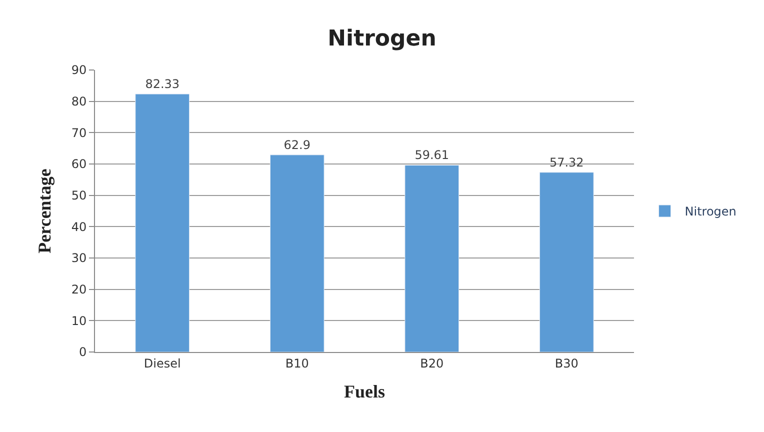 This screenshot has height=432, width=764. I want to click on chart-title: Nitrogen, so click(382, 39).